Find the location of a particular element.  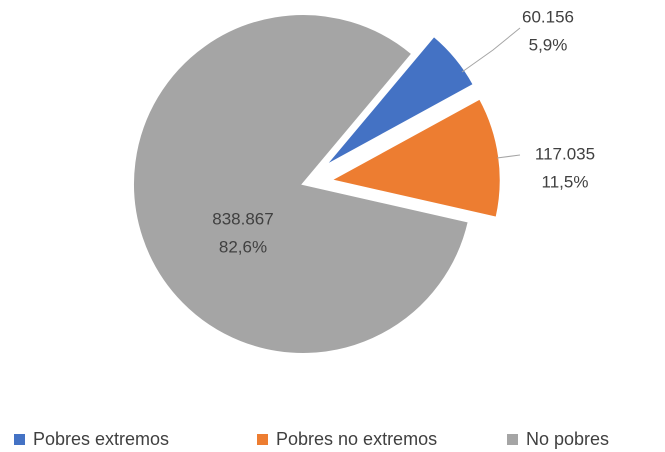

percent-label: 5,9% is located at coordinates (548, 44).